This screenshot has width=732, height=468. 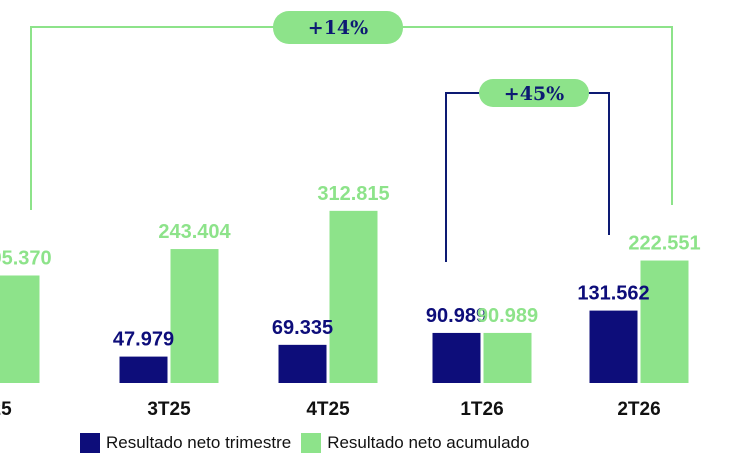 I want to click on pill-label-45-pct: +45%, so click(x=534, y=94).